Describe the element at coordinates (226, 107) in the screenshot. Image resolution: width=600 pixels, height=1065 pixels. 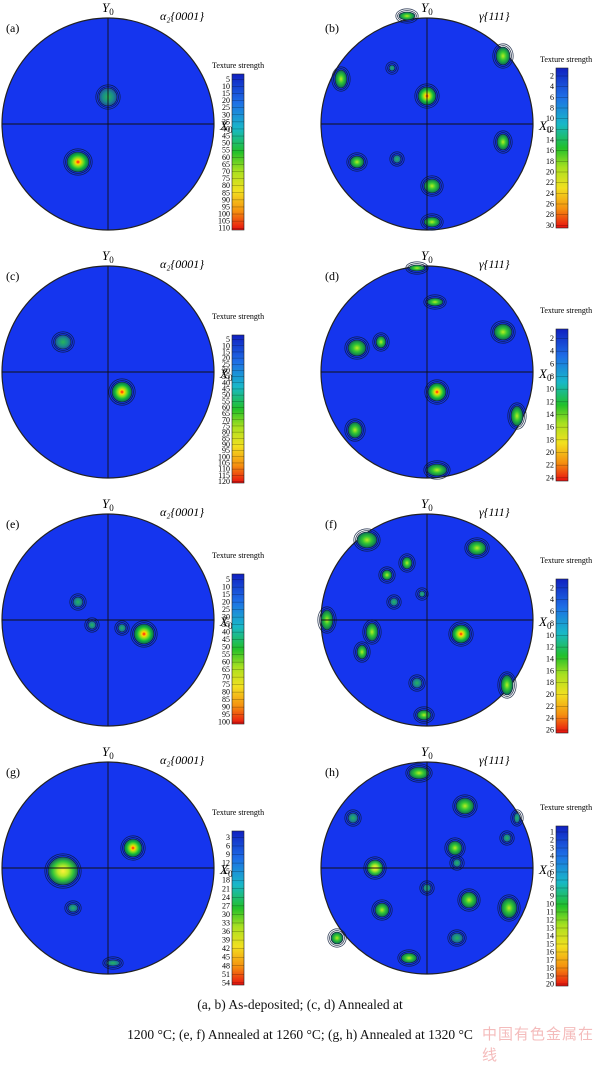
I see `legend-tick-label: 25` at that location.